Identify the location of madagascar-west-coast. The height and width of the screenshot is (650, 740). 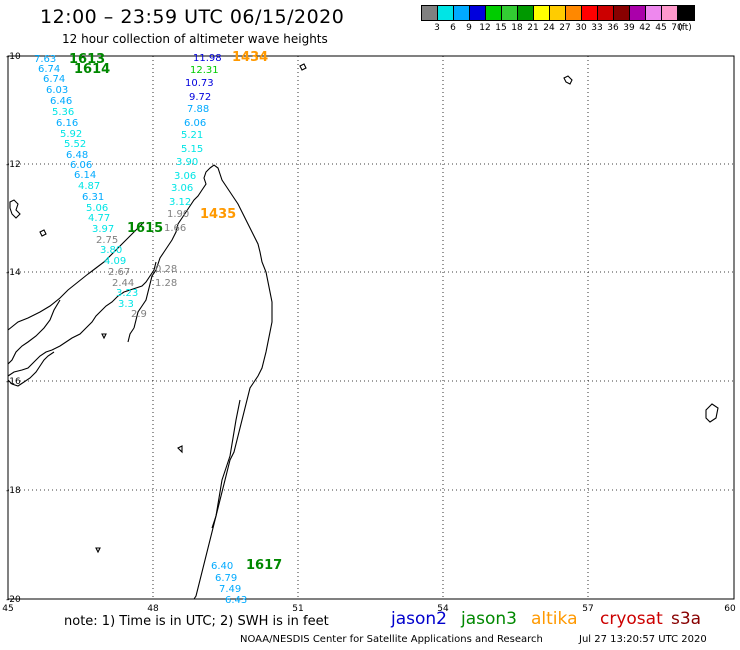
(131, 335).